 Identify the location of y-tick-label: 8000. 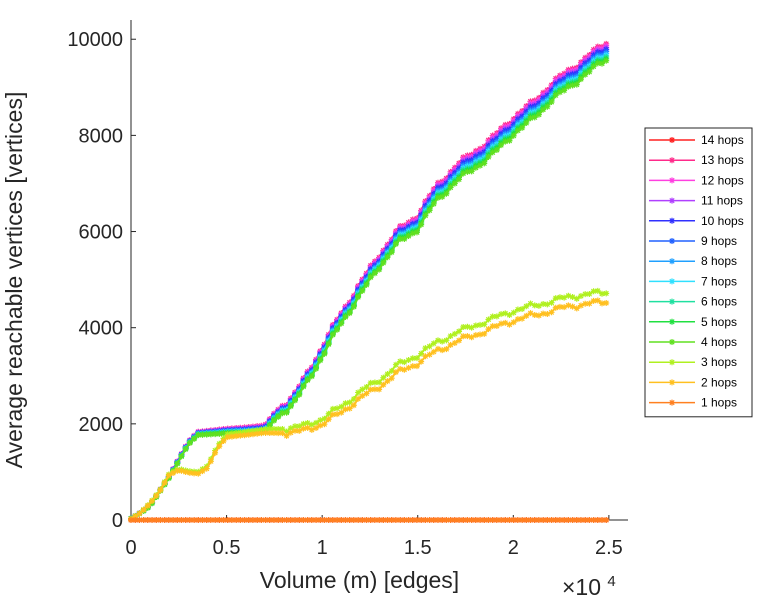
(101, 136).